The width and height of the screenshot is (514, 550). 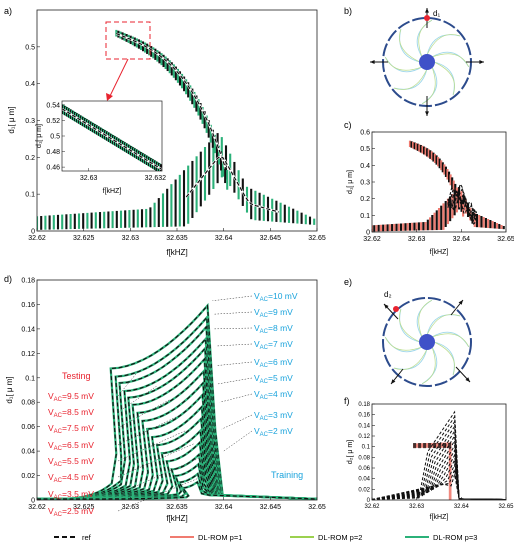 I want to click on chart-a-ytick-label: 0.2, so click(x=30, y=158).